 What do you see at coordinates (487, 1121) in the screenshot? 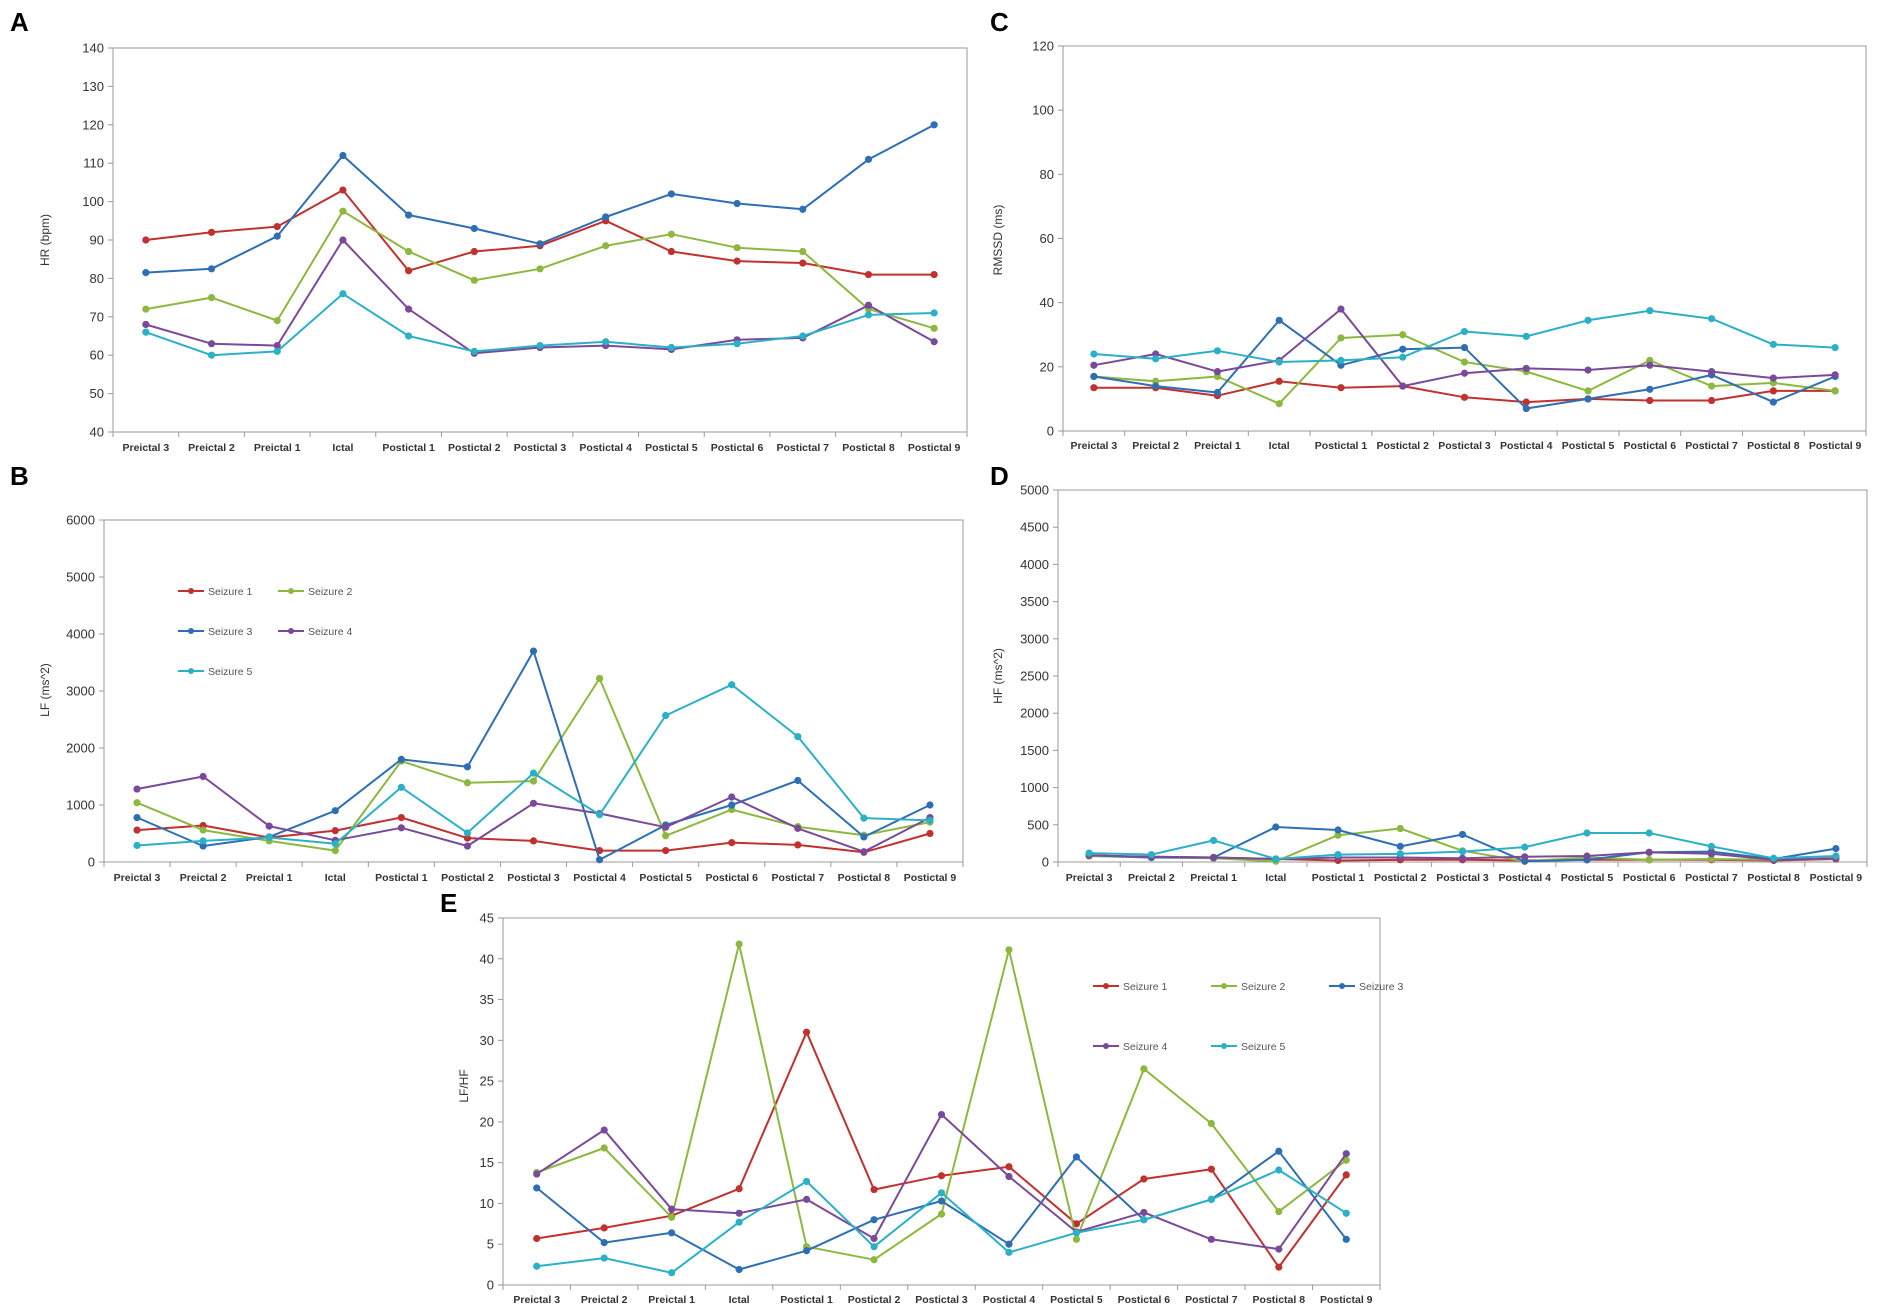
I see `panel-e-y-tick-label: 20` at bounding box center [487, 1121].